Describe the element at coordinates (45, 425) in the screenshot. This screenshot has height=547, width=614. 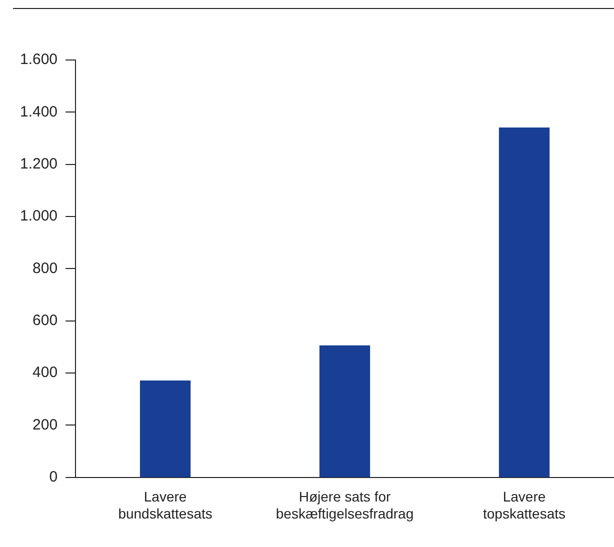
I see `y-tick-label: 200` at that location.